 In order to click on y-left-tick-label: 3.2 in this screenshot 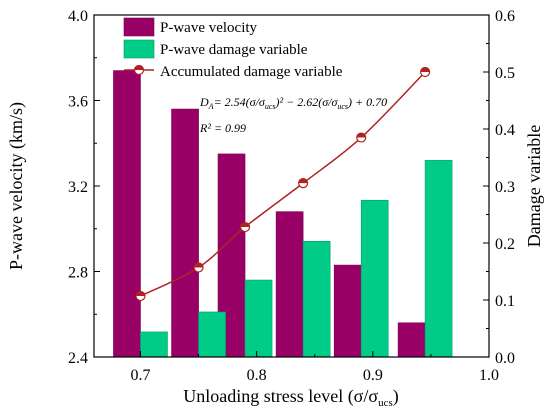, I will do `click(78, 187)`.